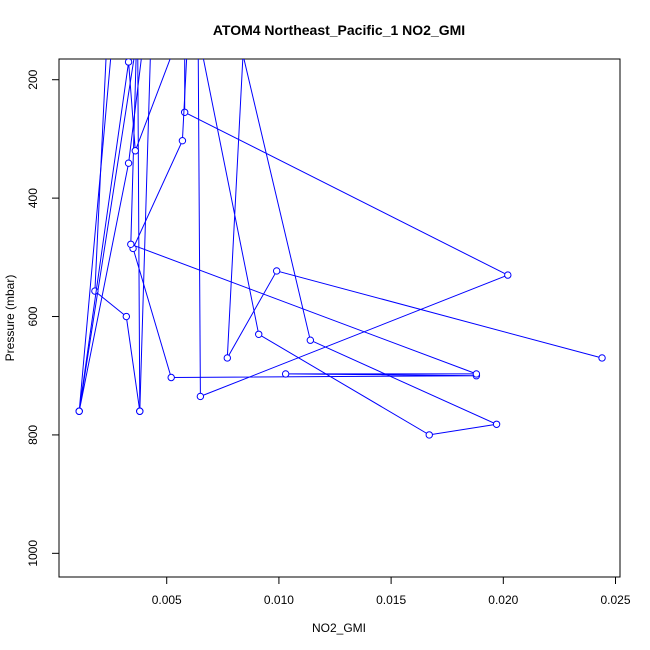 This screenshot has height=650, width=650. I want to click on y-axis: 200 400 600 800 1000, so click(42, 318).